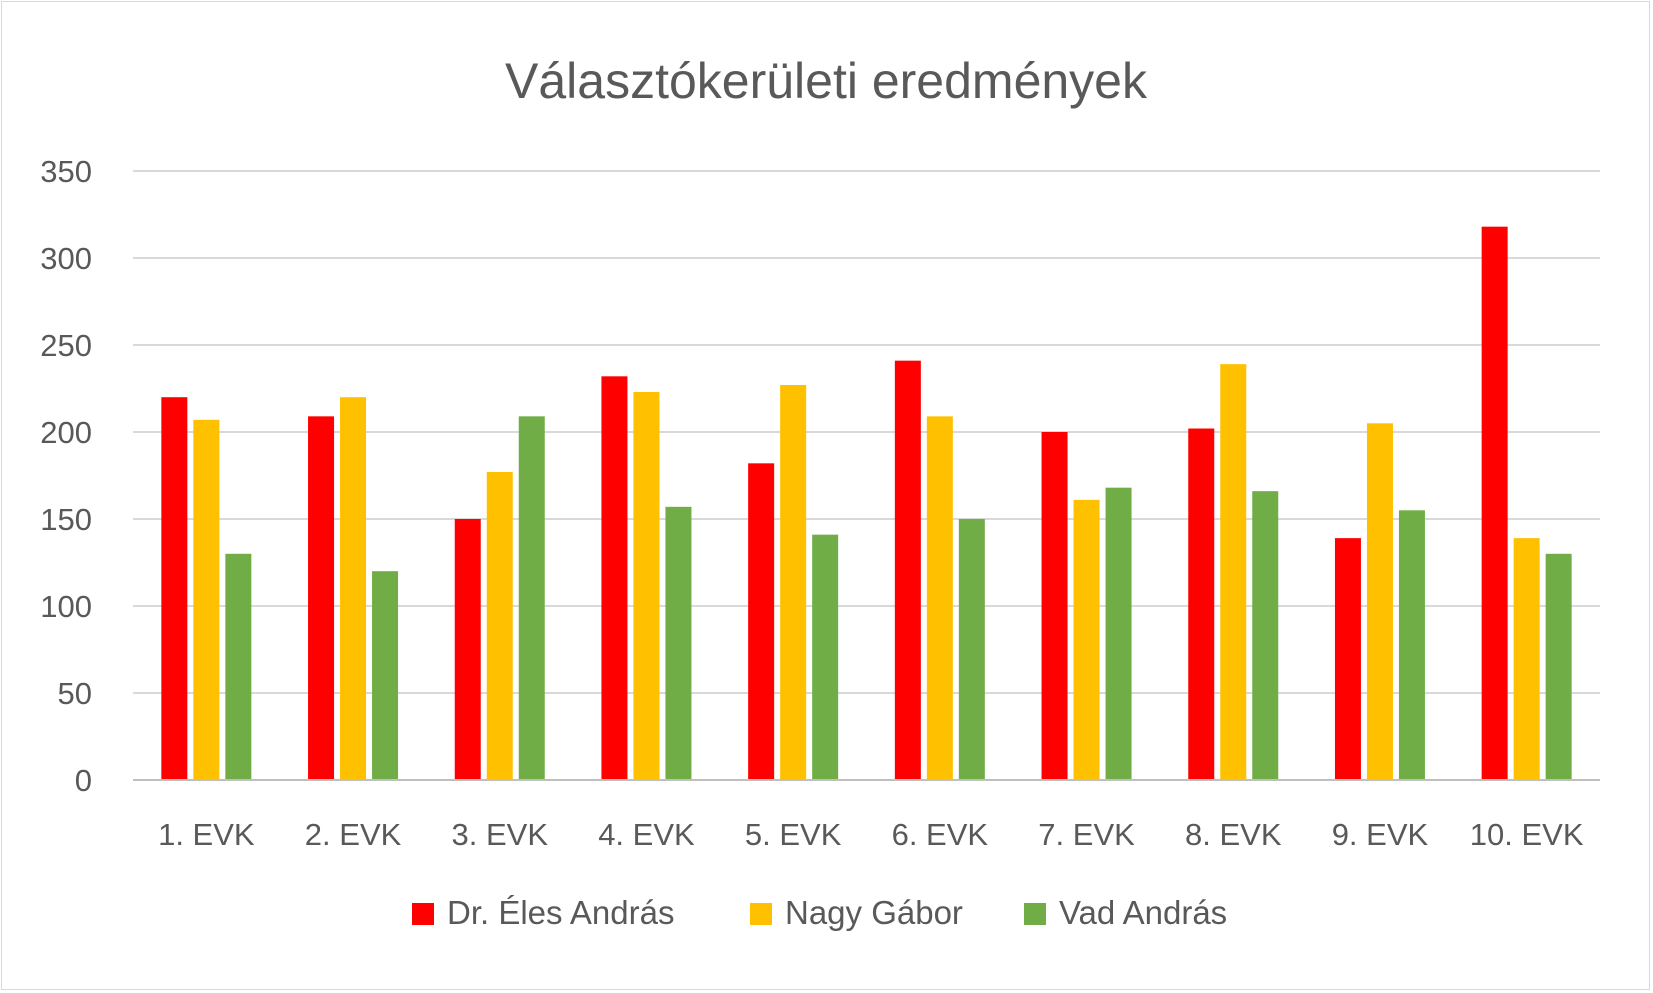 The image size is (1653, 993). Describe the element at coordinates (66, 432) in the screenshot. I see `y-tick-label: 200` at that location.